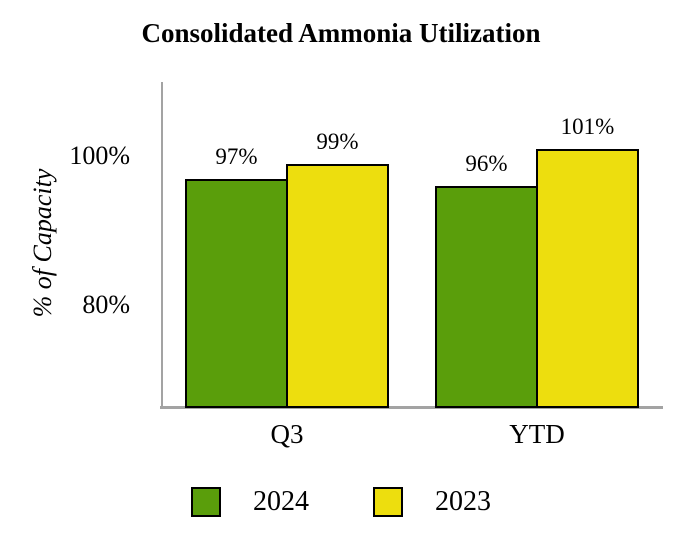  Describe the element at coordinates (42, 243) in the screenshot. I see `y-axis-title: % of Capacity` at that location.